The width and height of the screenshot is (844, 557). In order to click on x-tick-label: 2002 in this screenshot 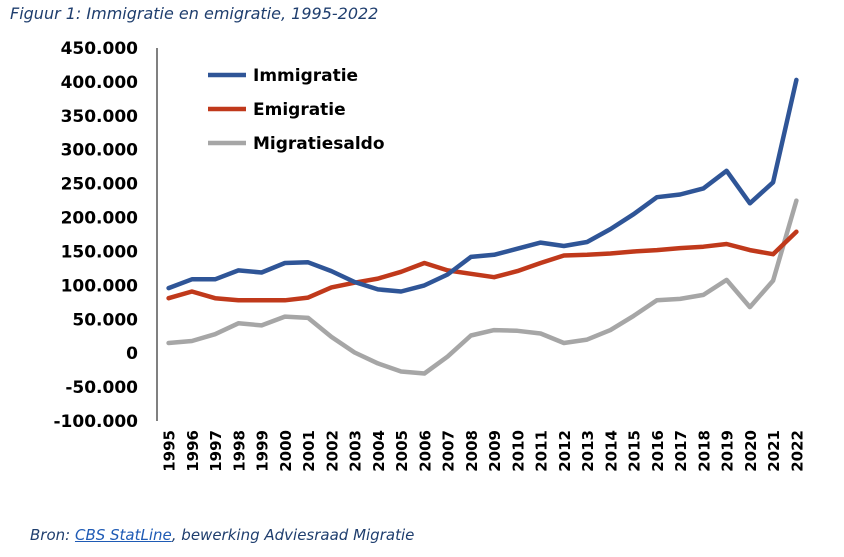, I will do `click(332, 451)`.